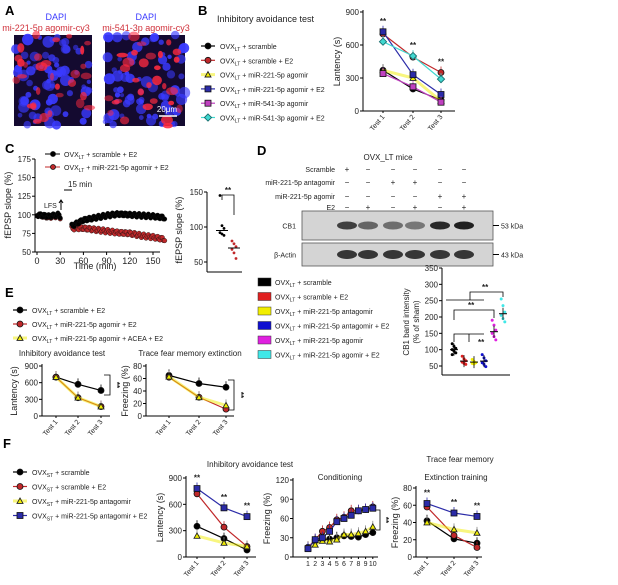 Image resolution: width=618 pixels, height=585 pixels. What do you see at coordinates (455, 477) in the screenshot?
I see `chart-title: Extinction training` at bounding box center [455, 477].